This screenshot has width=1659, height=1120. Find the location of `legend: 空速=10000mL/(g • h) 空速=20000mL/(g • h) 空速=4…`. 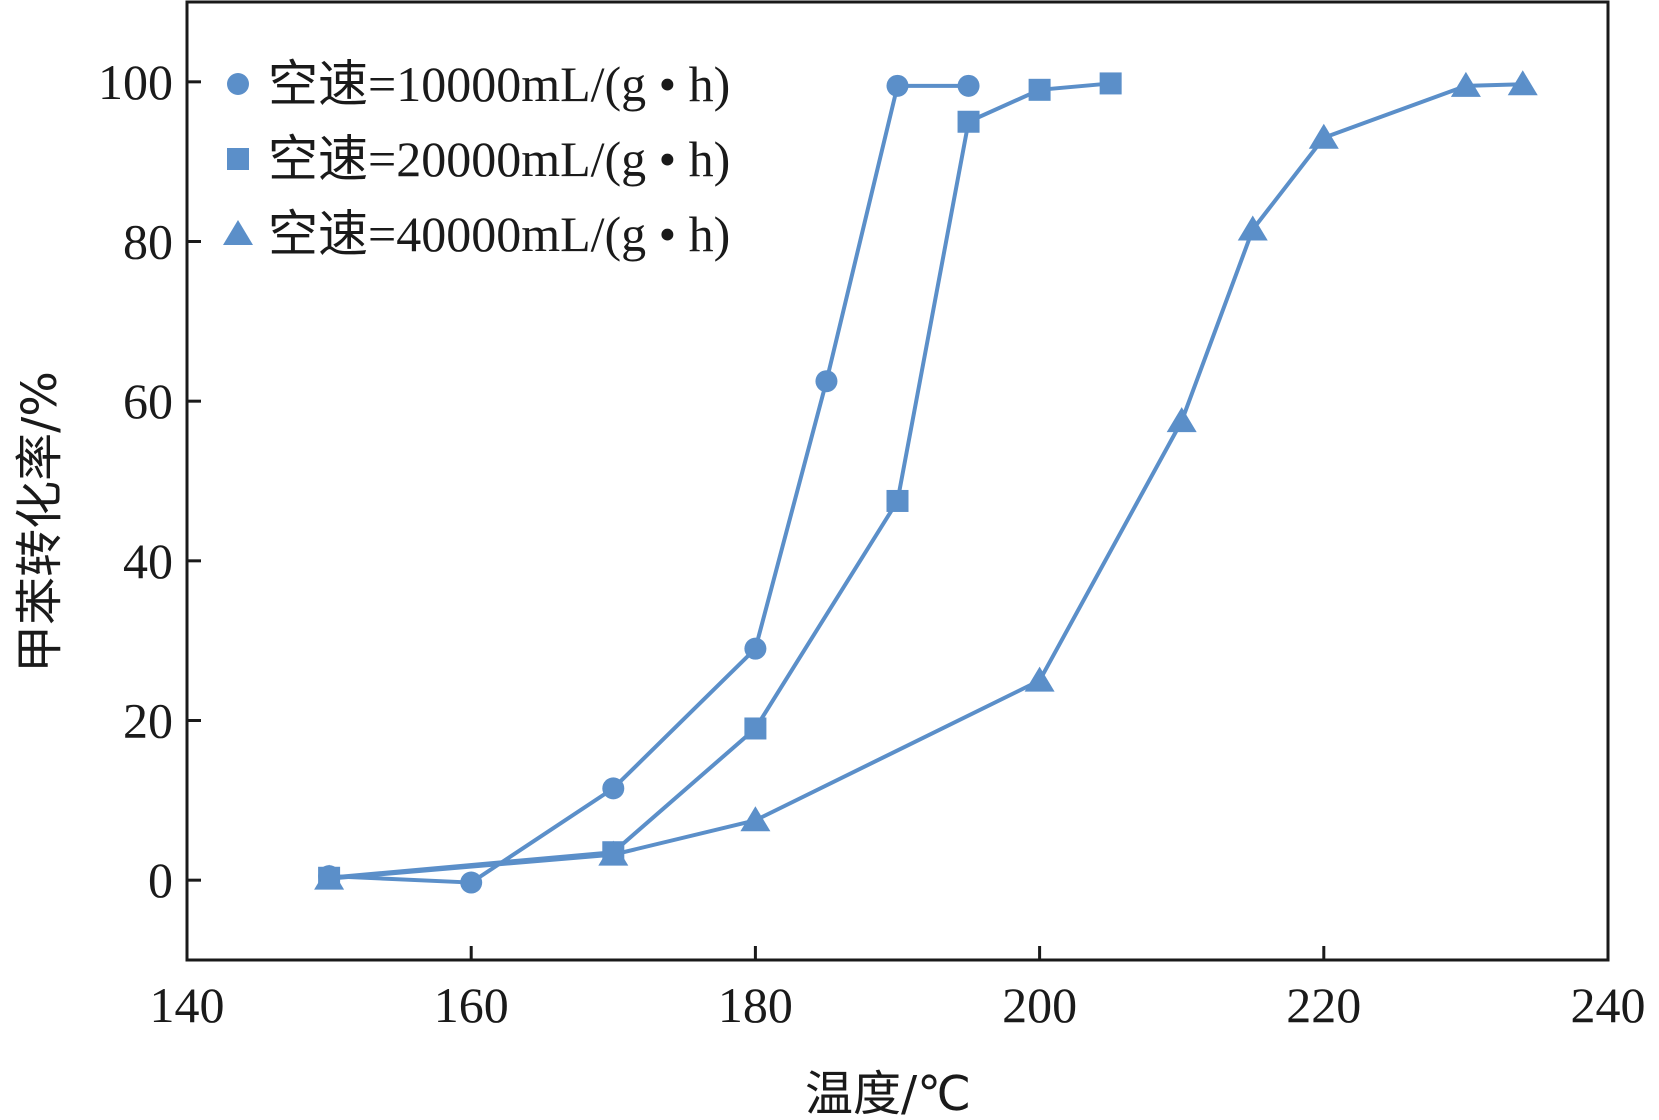

legend: 空速=10000mL/(g • h) 空速=20000mL/(g • h) 空速=4… is located at coordinates (476, 159).